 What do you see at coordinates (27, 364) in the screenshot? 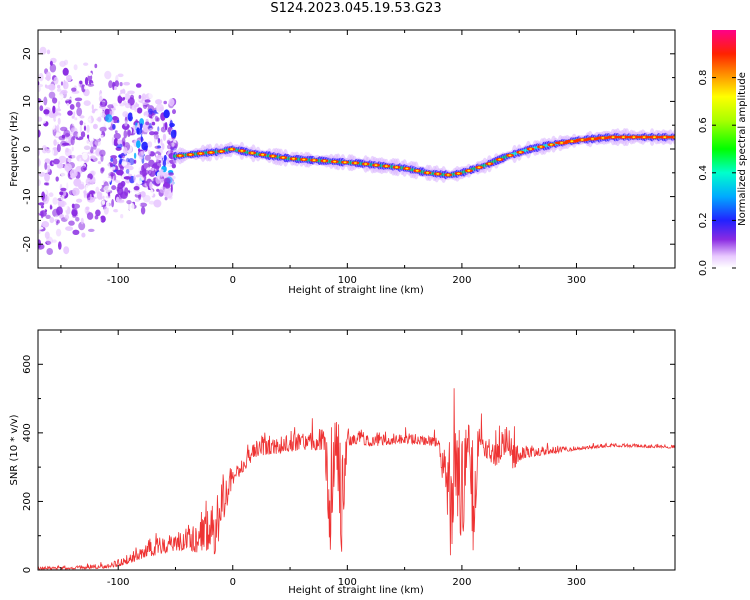
I see `y-tick-label: 600` at bounding box center [27, 364].